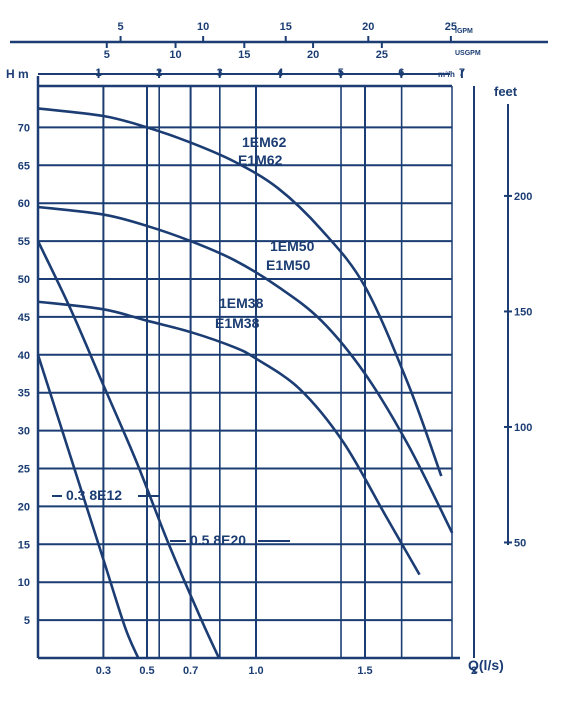 The height and width of the screenshot is (710, 580). Describe the element at coordinates (280, 73) in the screenshot. I see `top-tick-label: 4` at that location.